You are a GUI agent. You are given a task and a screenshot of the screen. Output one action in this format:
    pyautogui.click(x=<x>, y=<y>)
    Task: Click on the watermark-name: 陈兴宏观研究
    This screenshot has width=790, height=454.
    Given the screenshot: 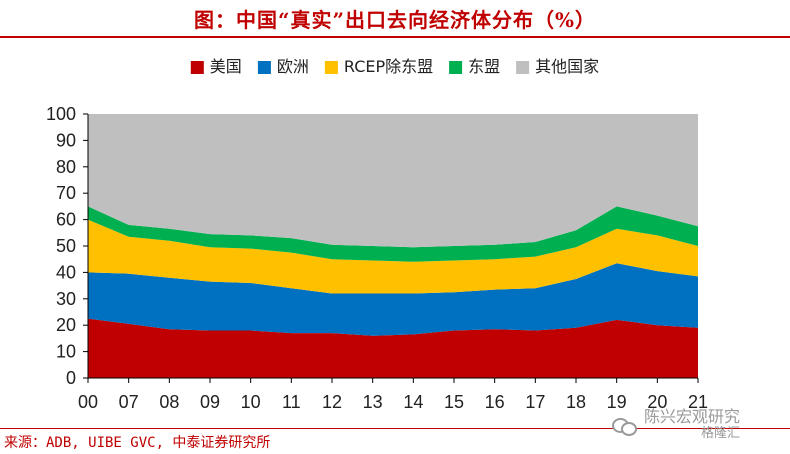 What is the action you would take?
    pyautogui.click(x=692, y=416)
    